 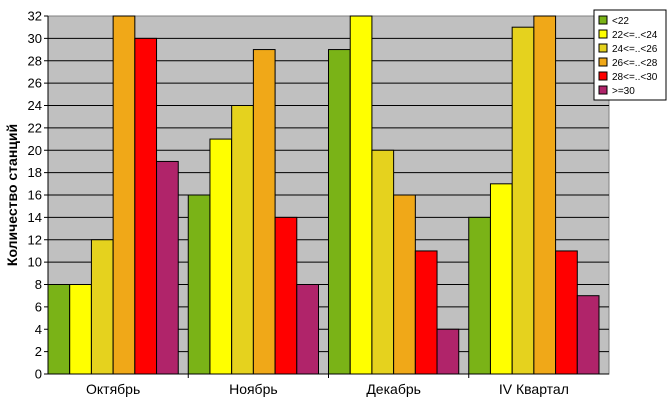 I want to click on y-tick-label: 16, so click(x=35, y=195).